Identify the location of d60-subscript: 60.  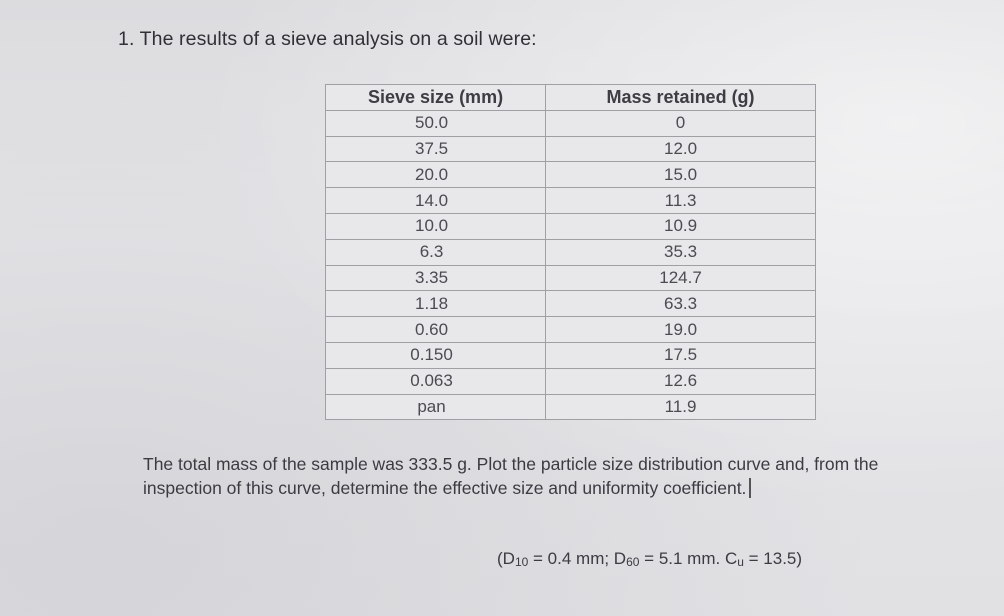
(633, 562).